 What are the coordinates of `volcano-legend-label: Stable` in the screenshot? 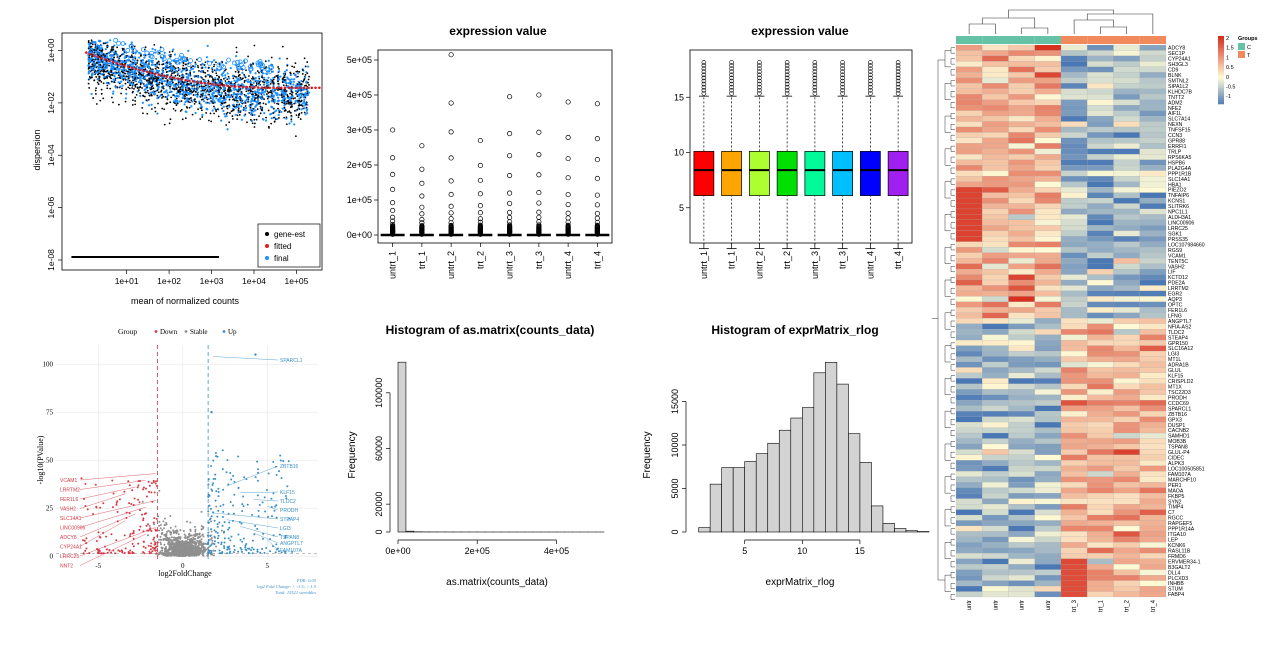 It's located at (199, 332).